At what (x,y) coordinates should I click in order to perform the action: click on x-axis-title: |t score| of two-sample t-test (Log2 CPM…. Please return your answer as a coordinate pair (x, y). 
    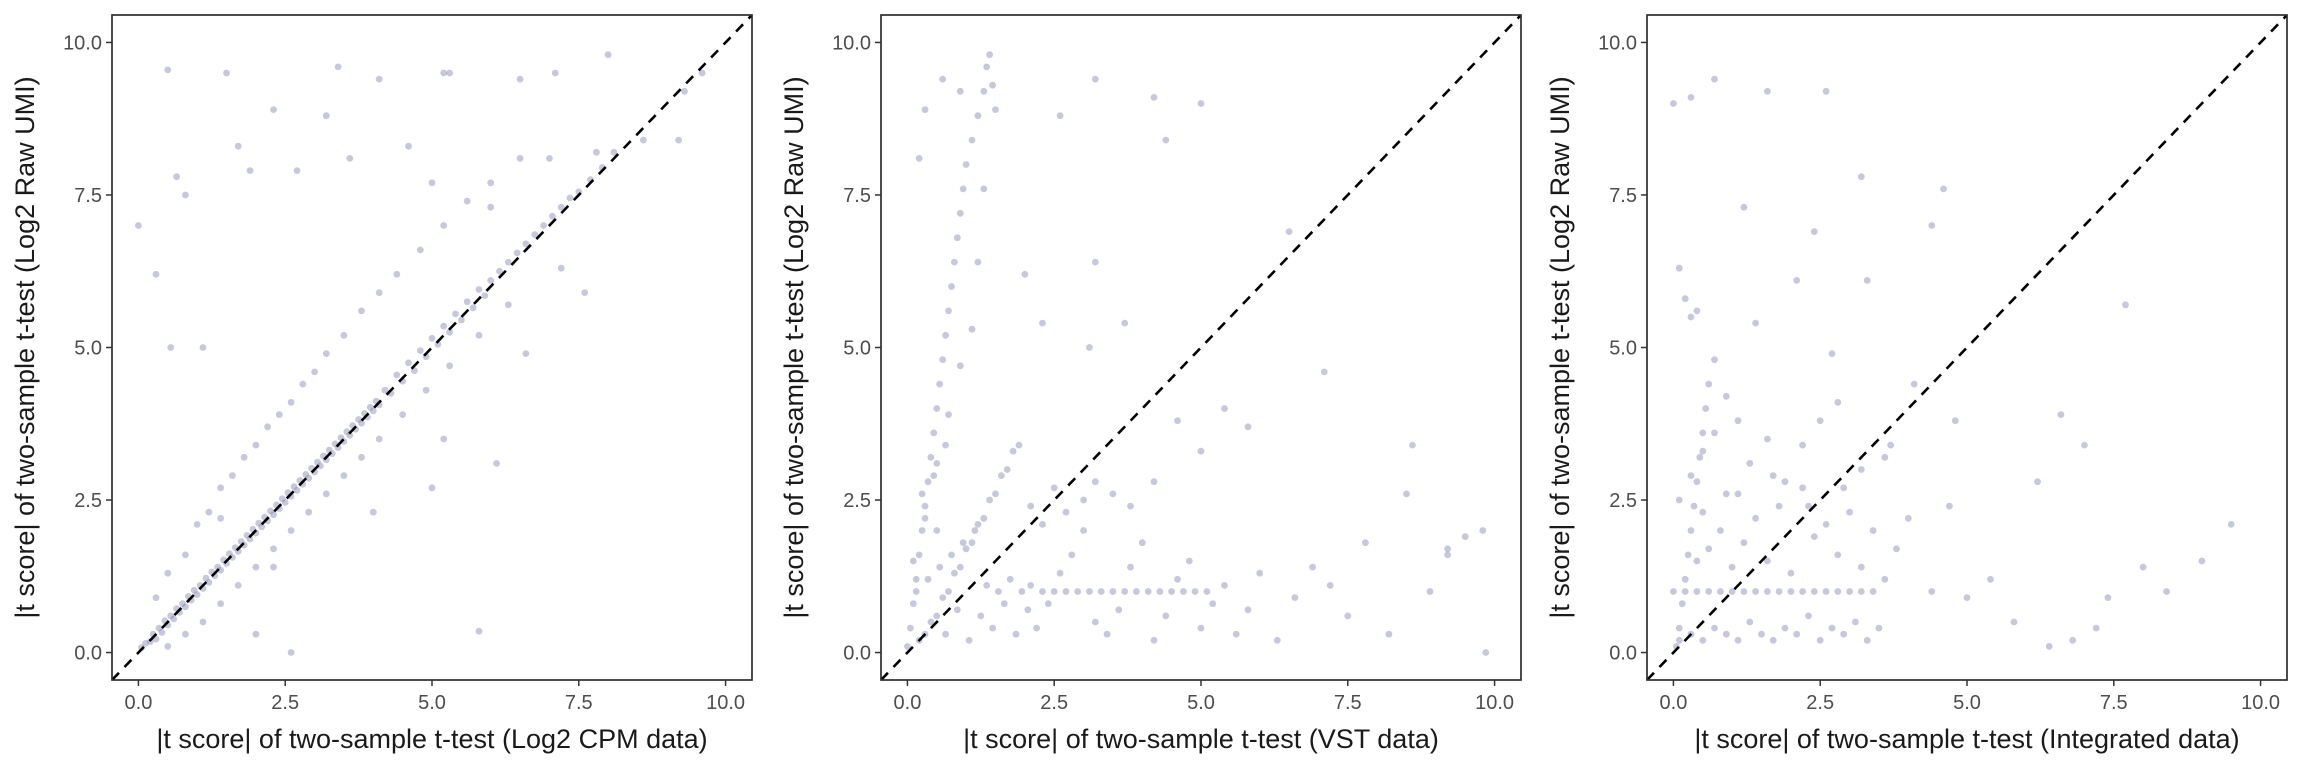
    Looking at the image, I should click on (431, 739).